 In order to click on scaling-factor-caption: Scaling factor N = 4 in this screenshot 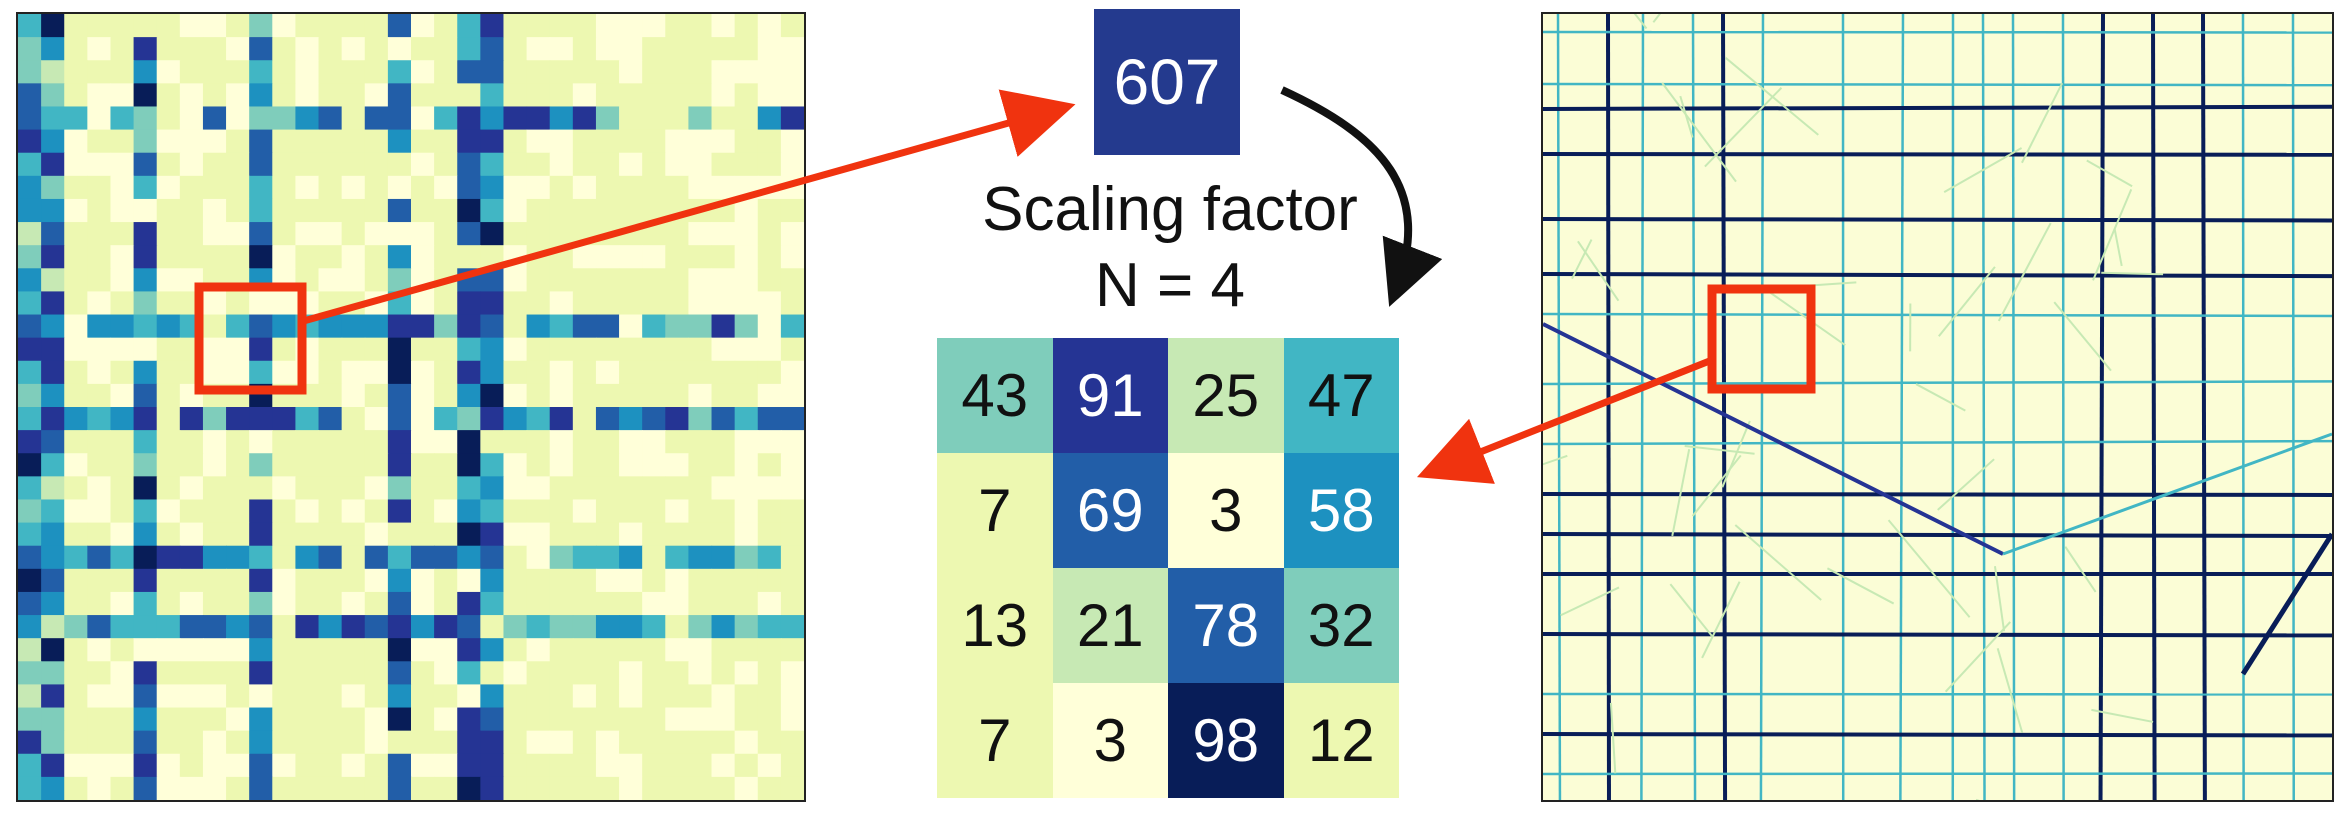, I will do `click(1170, 248)`.